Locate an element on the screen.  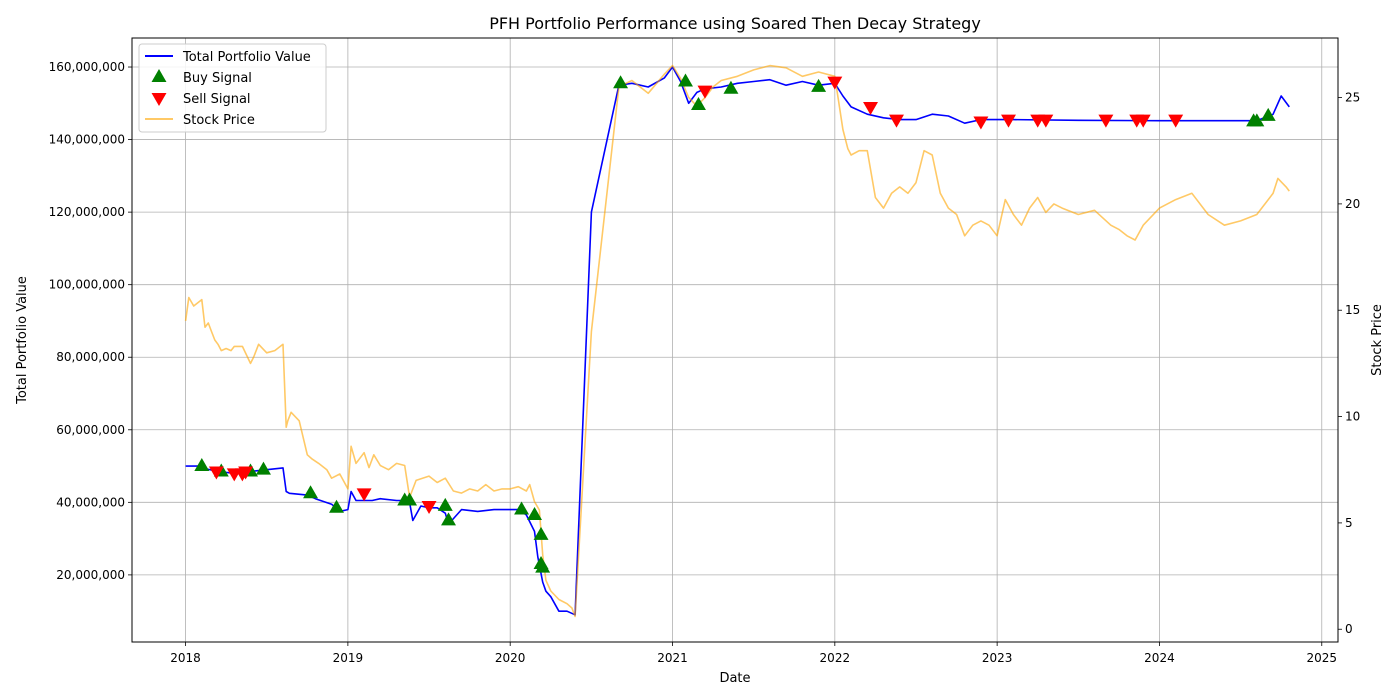
y-tick-label: 40,000,000 is located at coordinates (90, 502).